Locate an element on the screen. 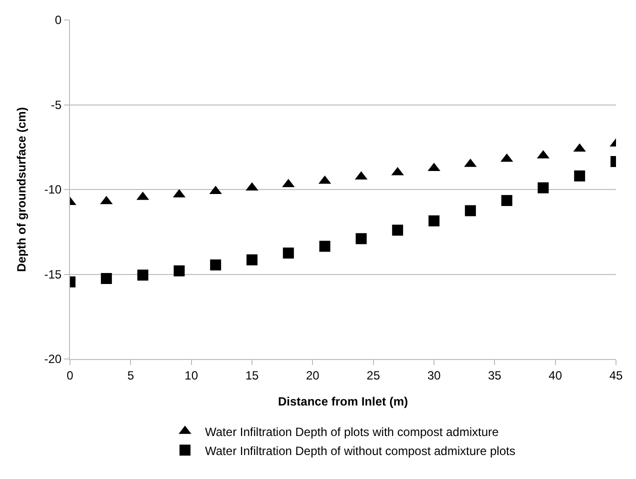  y-tick-label: -10 is located at coordinates (53, 189).